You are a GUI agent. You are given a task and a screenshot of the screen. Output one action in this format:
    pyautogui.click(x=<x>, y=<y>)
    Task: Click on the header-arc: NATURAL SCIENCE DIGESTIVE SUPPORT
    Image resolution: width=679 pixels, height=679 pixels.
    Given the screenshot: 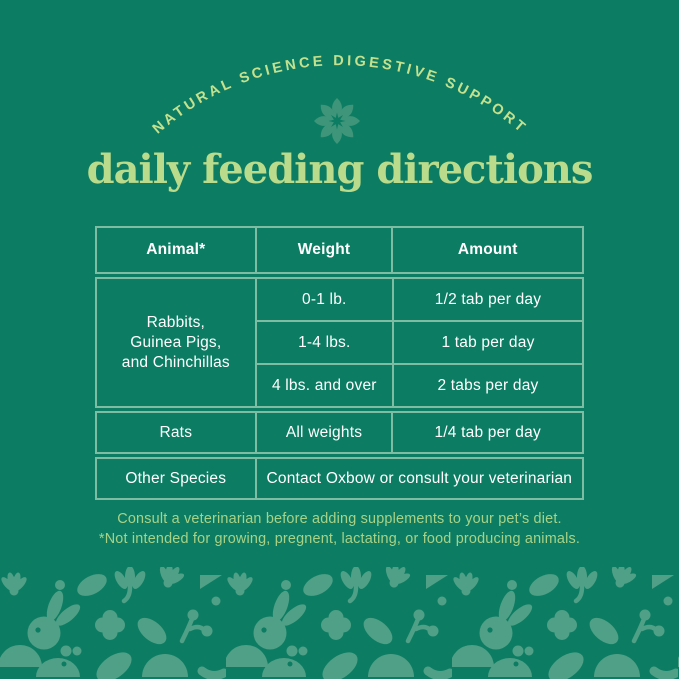 What is the action you would take?
    pyautogui.click(x=338, y=98)
    